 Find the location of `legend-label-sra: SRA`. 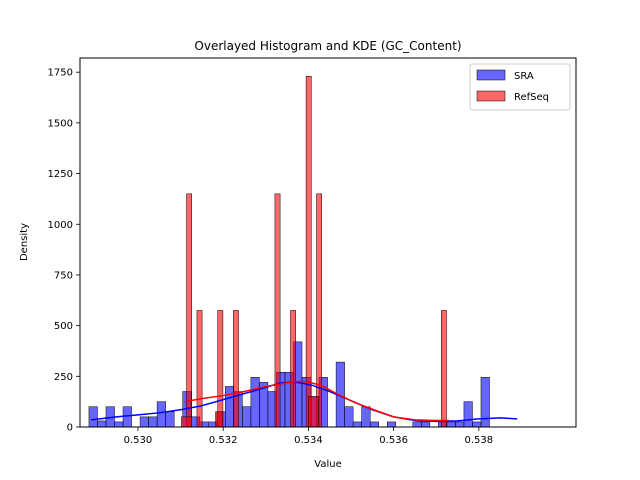

legend-label-sra: SRA is located at coordinates (524, 76).